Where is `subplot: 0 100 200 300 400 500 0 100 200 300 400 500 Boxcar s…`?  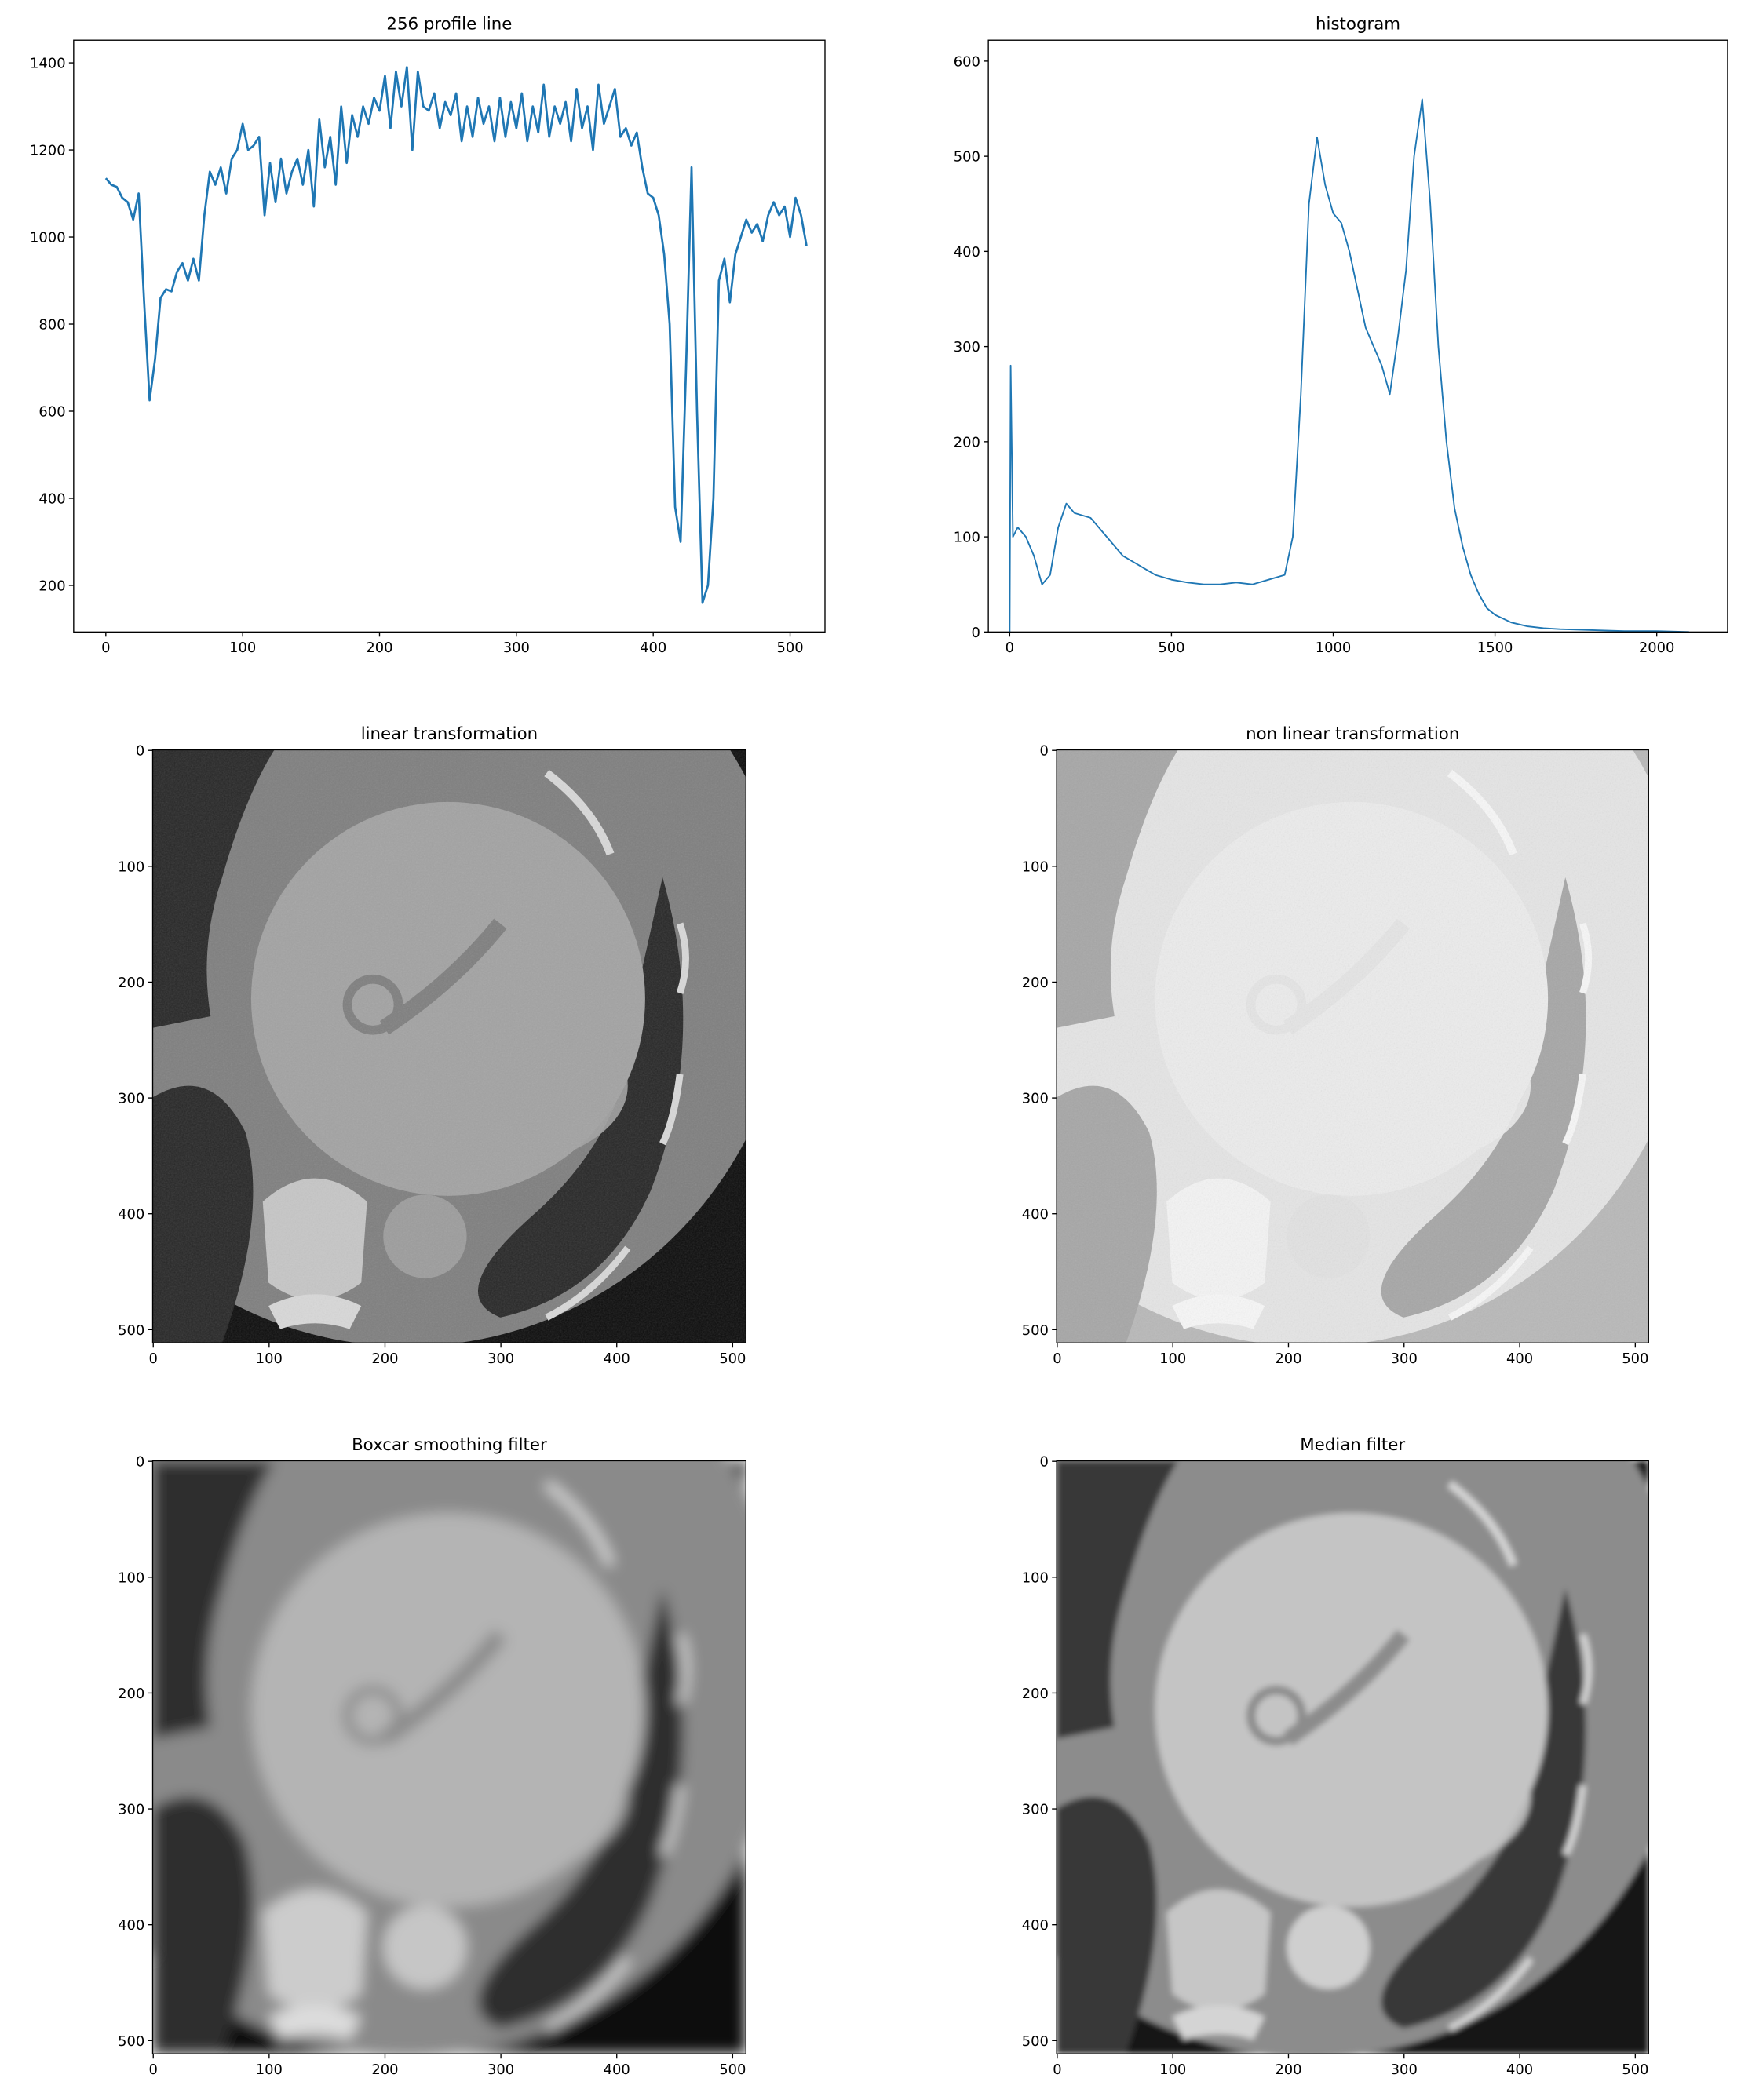 subplot: 0 100 200 300 400 500 0 100 200 300 400 500 Boxcar s… is located at coordinates (432, 1757).